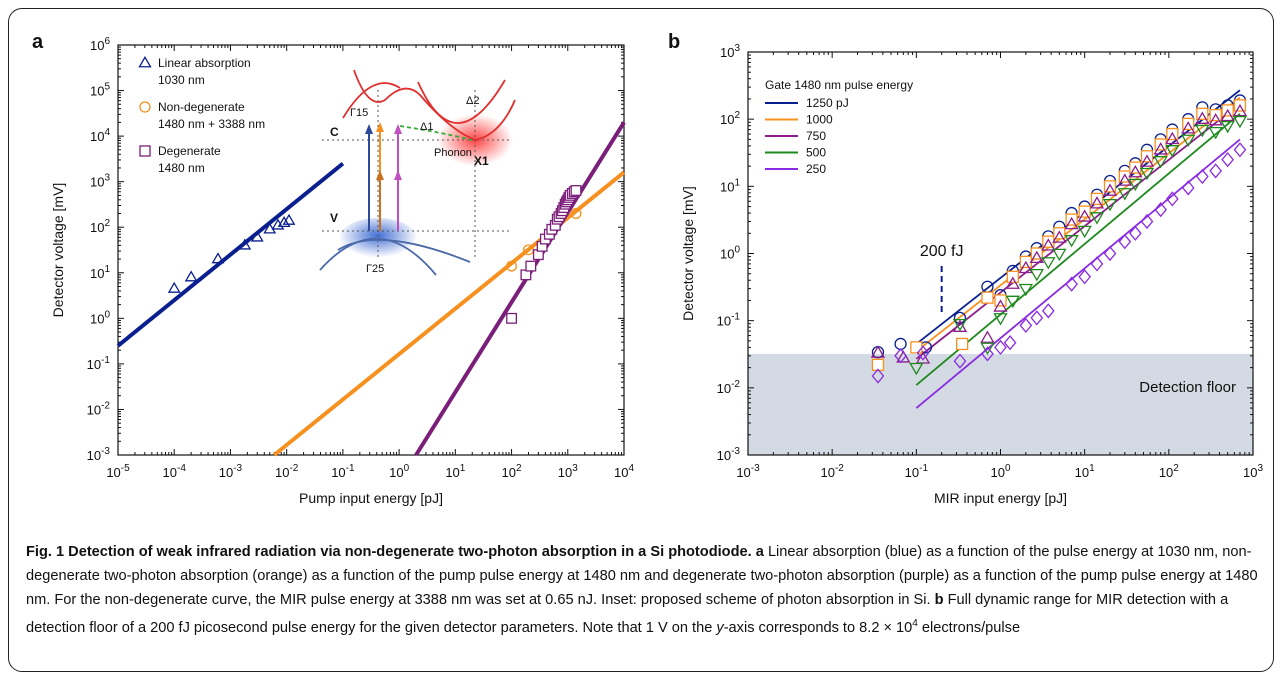 The height and width of the screenshot is (680, 1284). I want to click on panel-a-legend-label-0: Linear absorption, so click(204, 63).